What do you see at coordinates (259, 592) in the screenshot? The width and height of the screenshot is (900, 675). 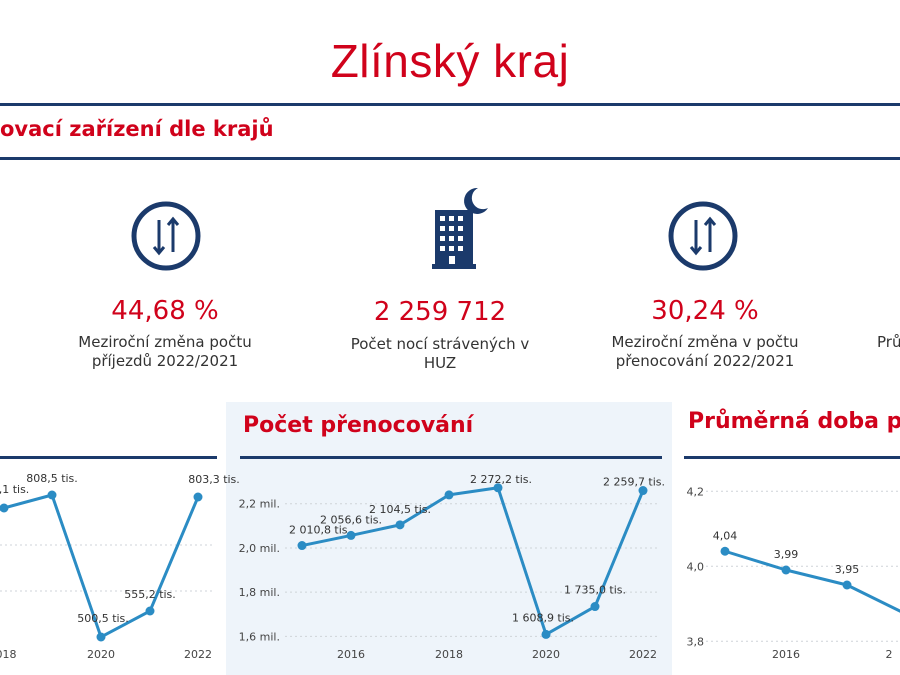 I see `y-tick-label: 1,8 mil.` at bounding box center [259, 592].